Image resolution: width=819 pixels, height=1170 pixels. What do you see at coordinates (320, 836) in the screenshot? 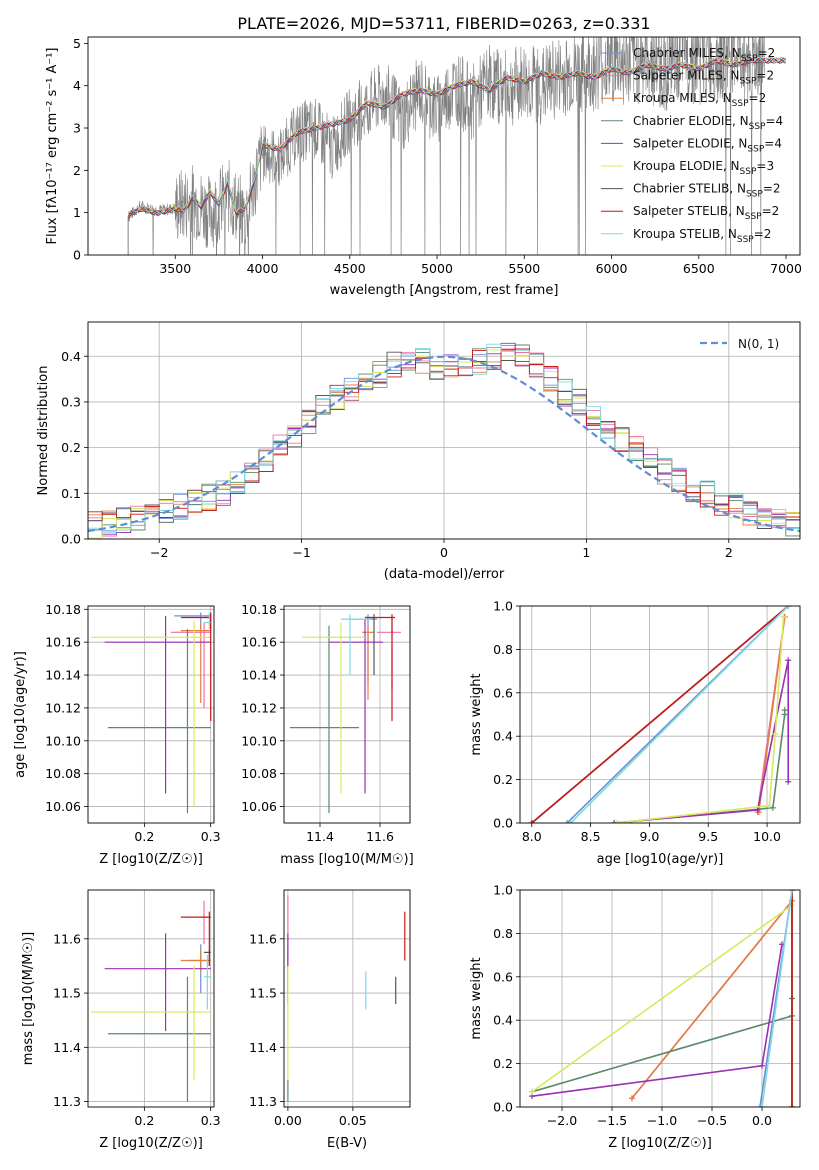
I see `x-tick-label: 11.4` at bounding box center [320, 836].